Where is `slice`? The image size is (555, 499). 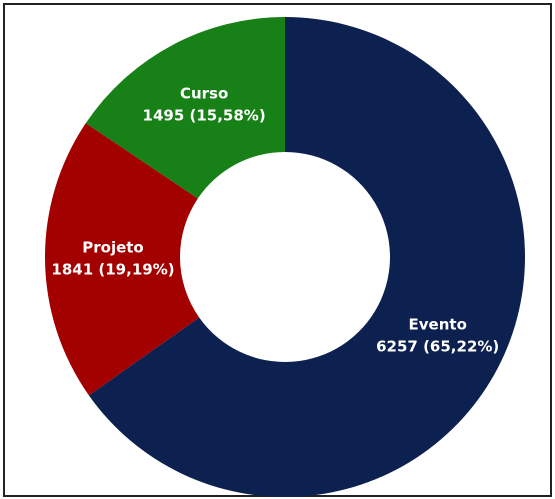
slice is located at coordinates (185, 108).